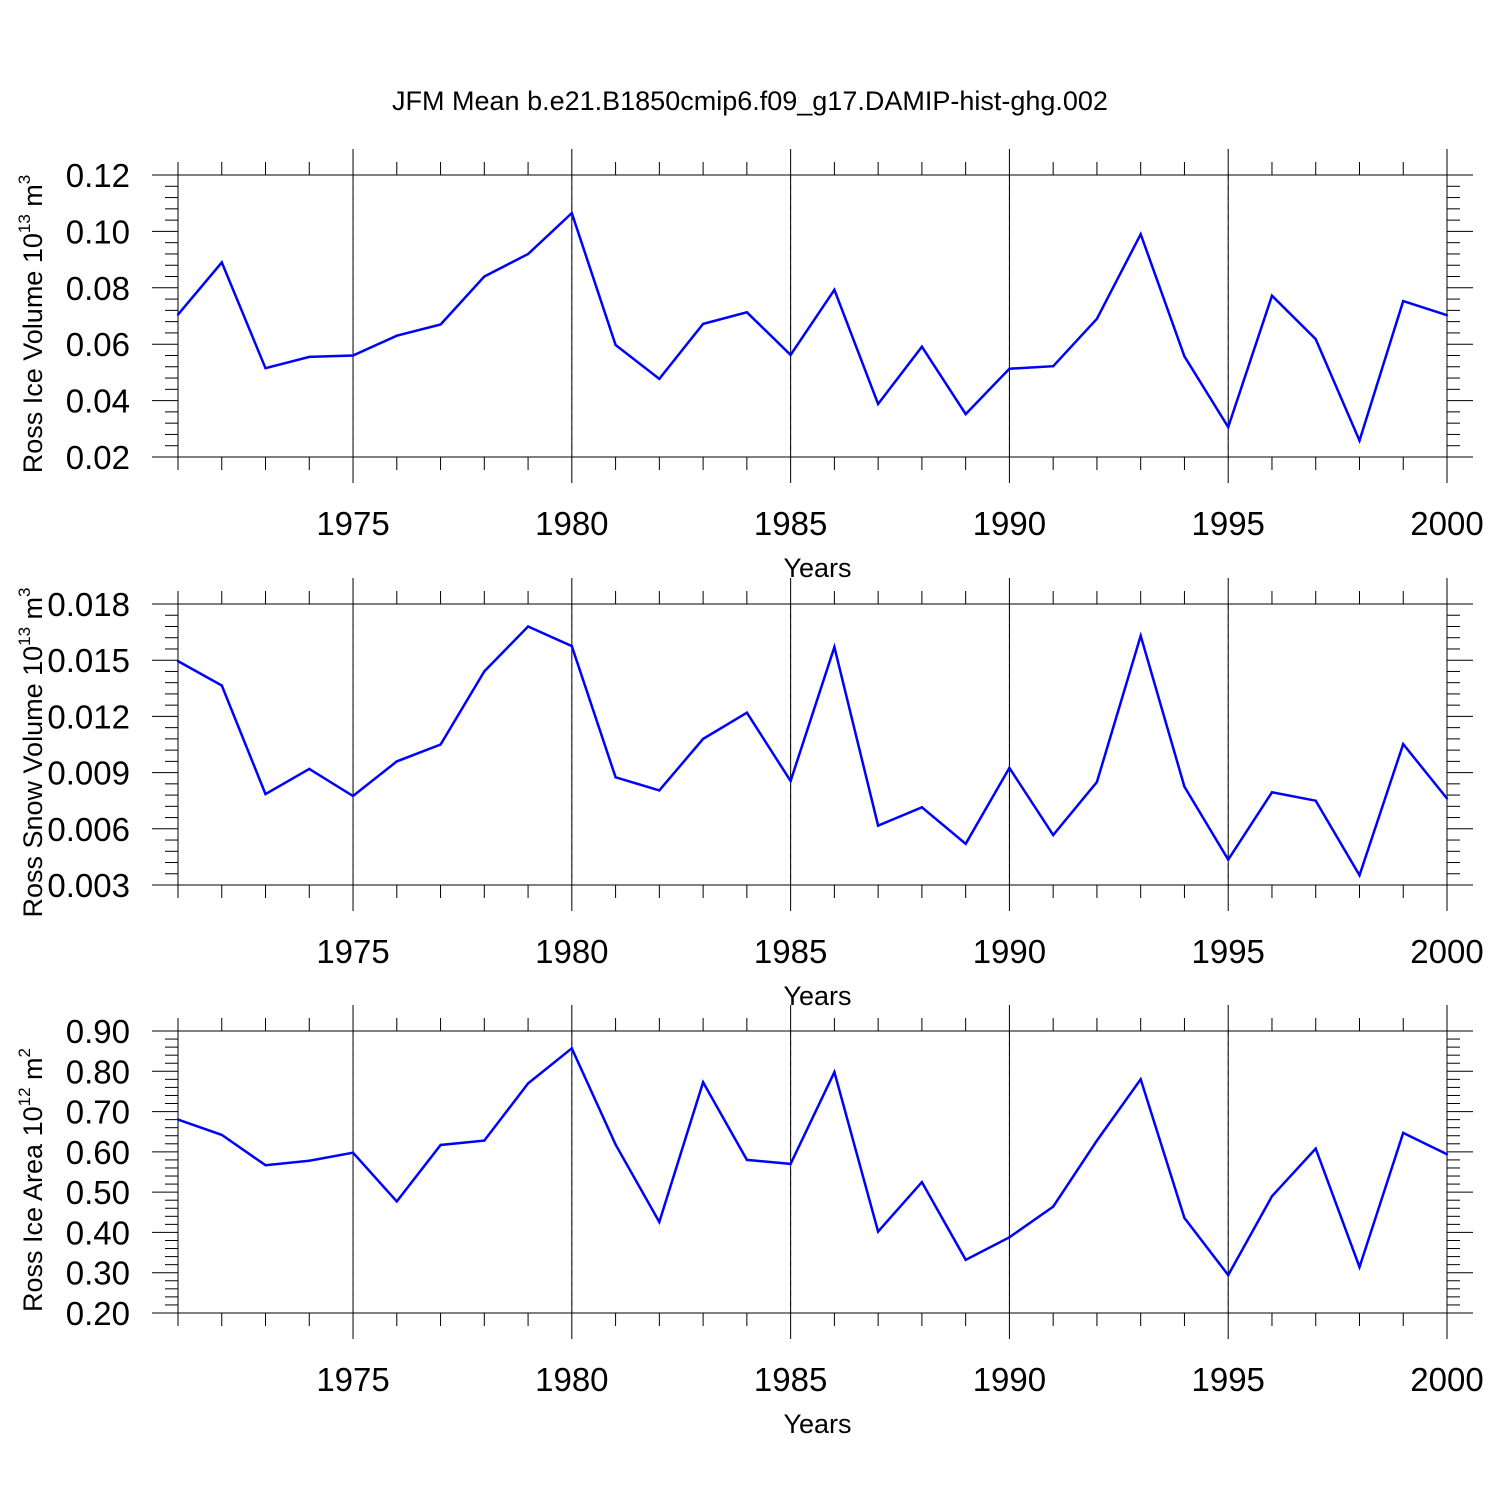  What do you see at coordinates (31, 1180) in the screenshot?
I see `y-axis-label: Ross Ice Area 1012 m2` at bounding box center [31, 1180].